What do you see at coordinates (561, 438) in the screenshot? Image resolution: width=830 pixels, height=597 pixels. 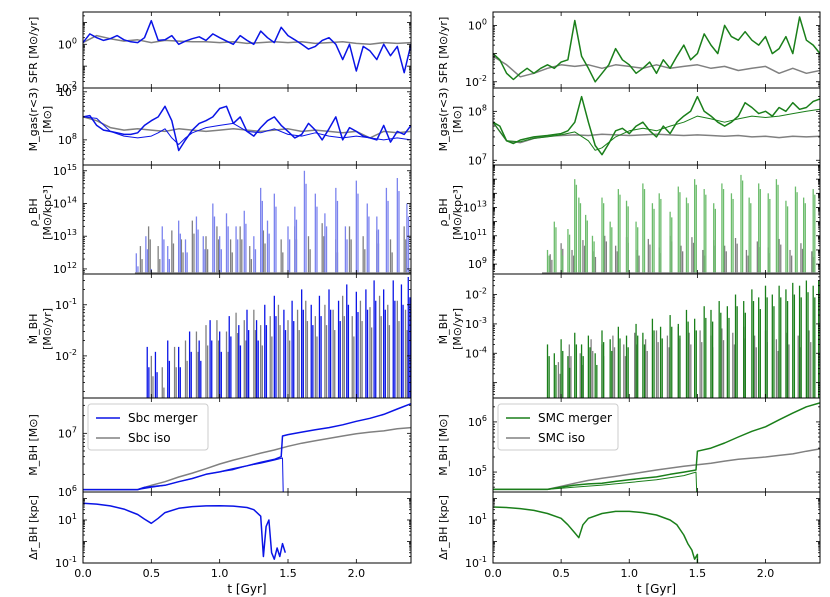 I see `legend-iso-label: SMC iso` at bounding box center [561, 438].